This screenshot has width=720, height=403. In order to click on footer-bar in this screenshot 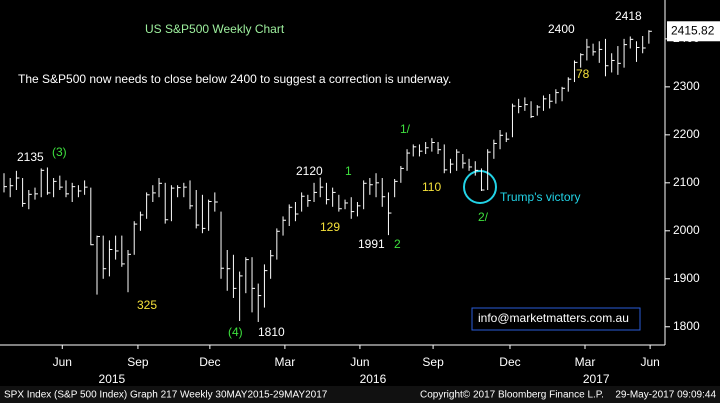, I will do `click(360, 394)`.